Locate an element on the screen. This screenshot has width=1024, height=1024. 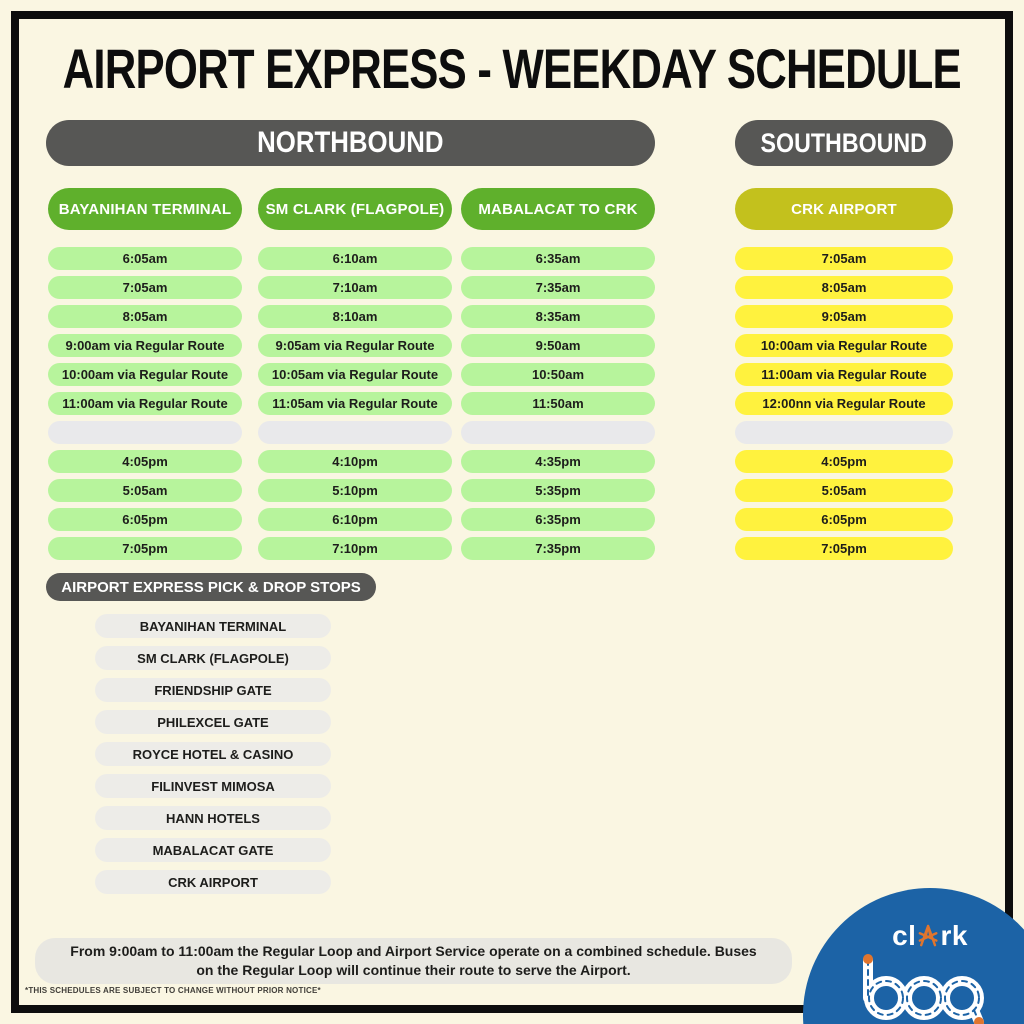
route-start-dot is located at coordinates (868, 959).